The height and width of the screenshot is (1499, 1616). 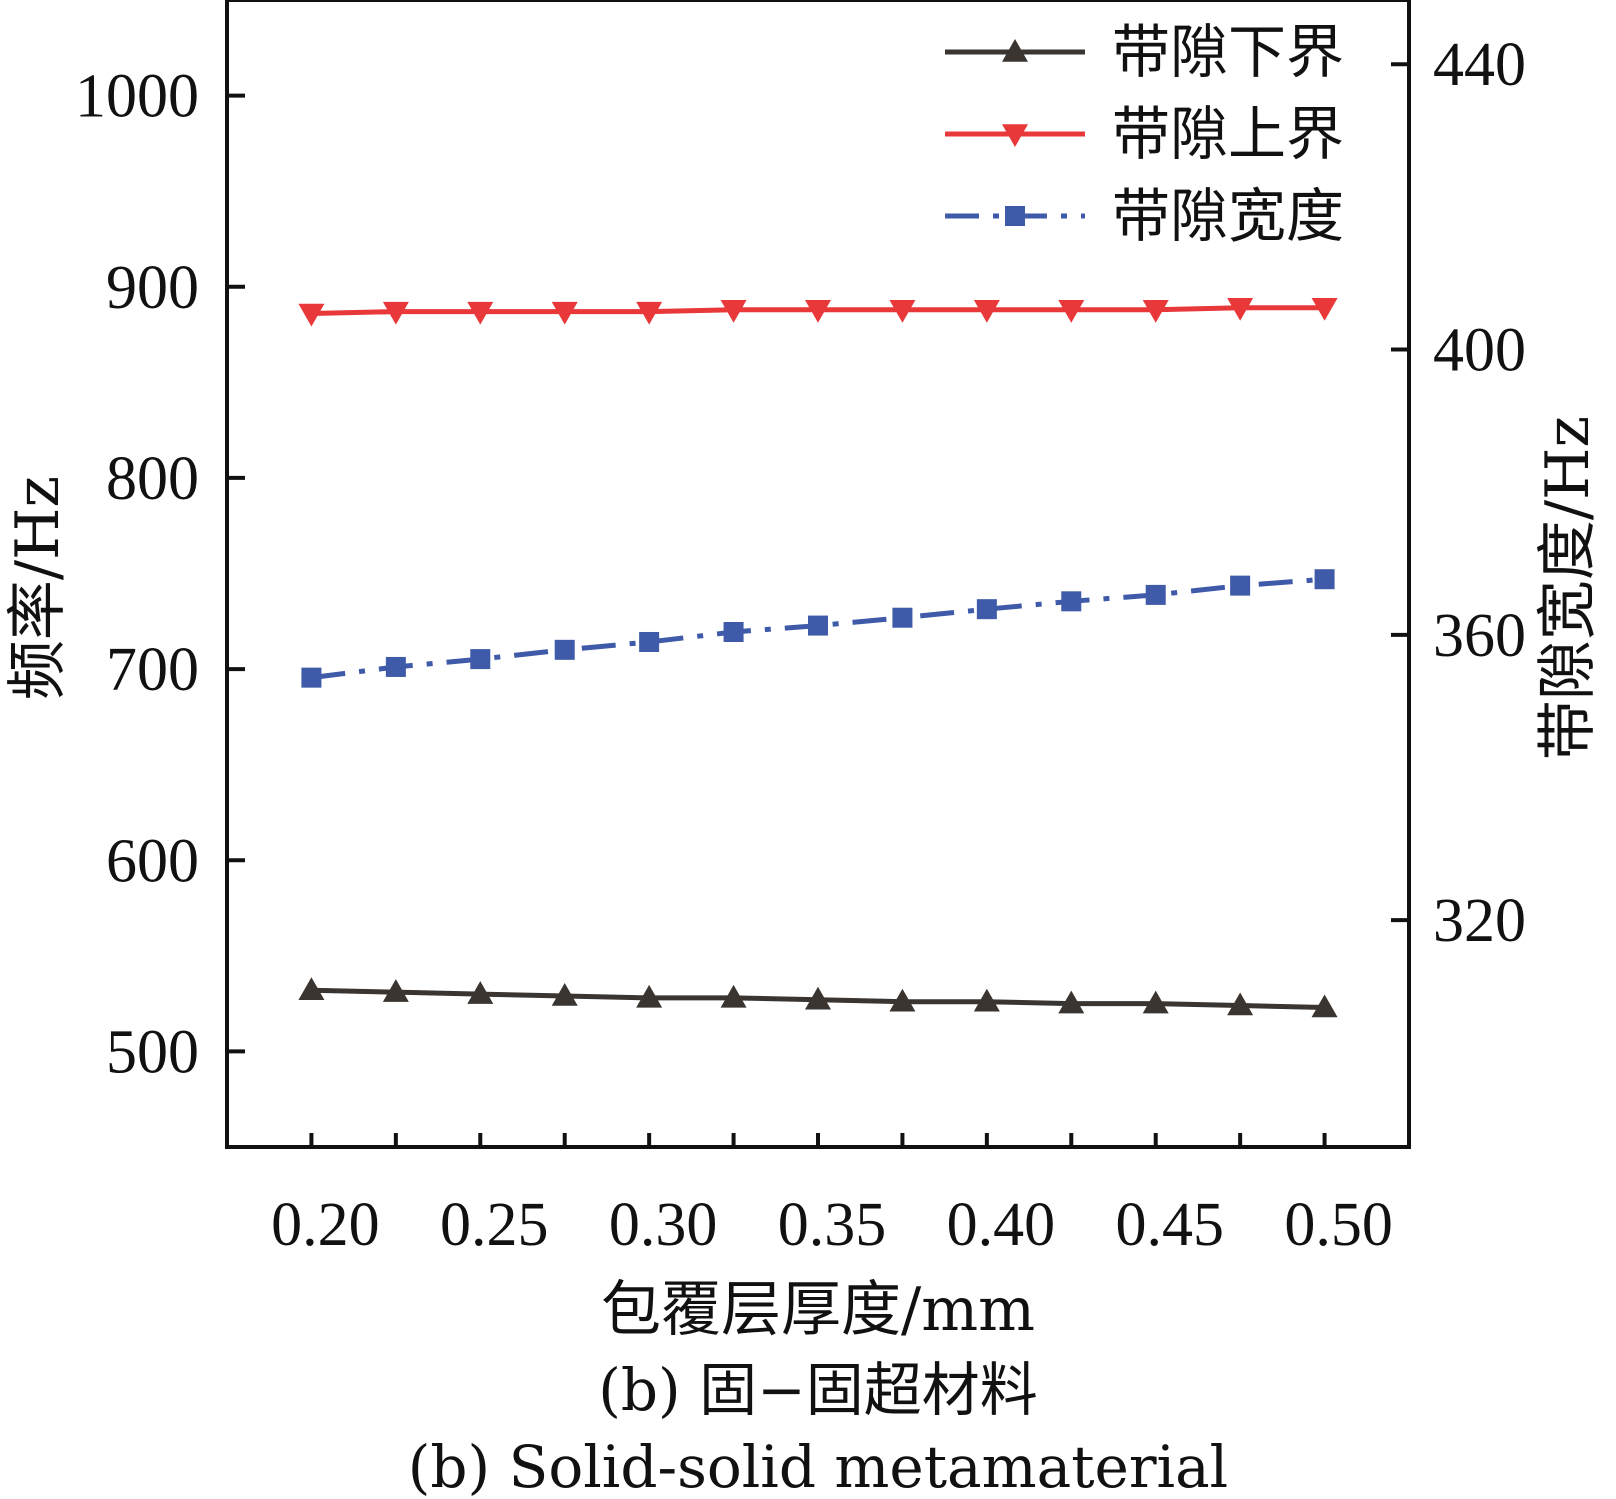 I want to click on y-left-tick-label: 500, so click(x=152, y=1052).